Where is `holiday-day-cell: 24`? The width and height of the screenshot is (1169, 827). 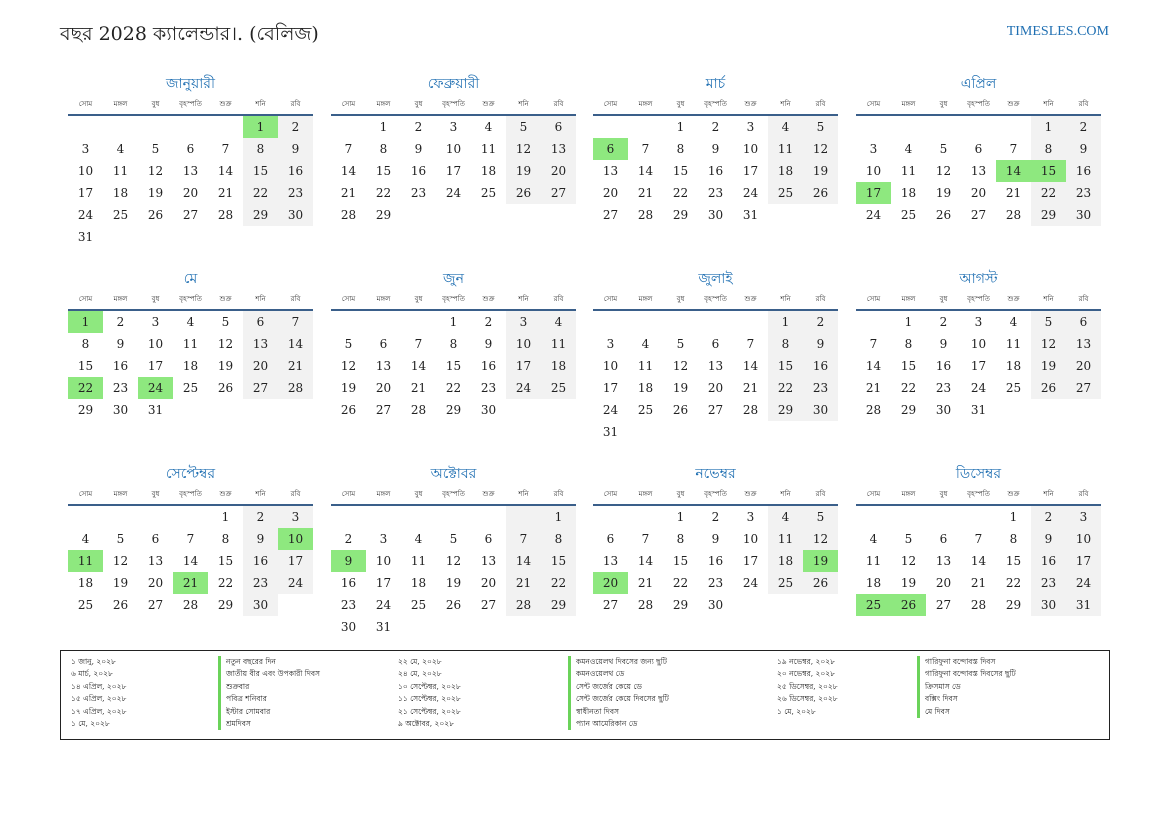 holiday-day-cell: 24 is located at coordinates (155, 388).